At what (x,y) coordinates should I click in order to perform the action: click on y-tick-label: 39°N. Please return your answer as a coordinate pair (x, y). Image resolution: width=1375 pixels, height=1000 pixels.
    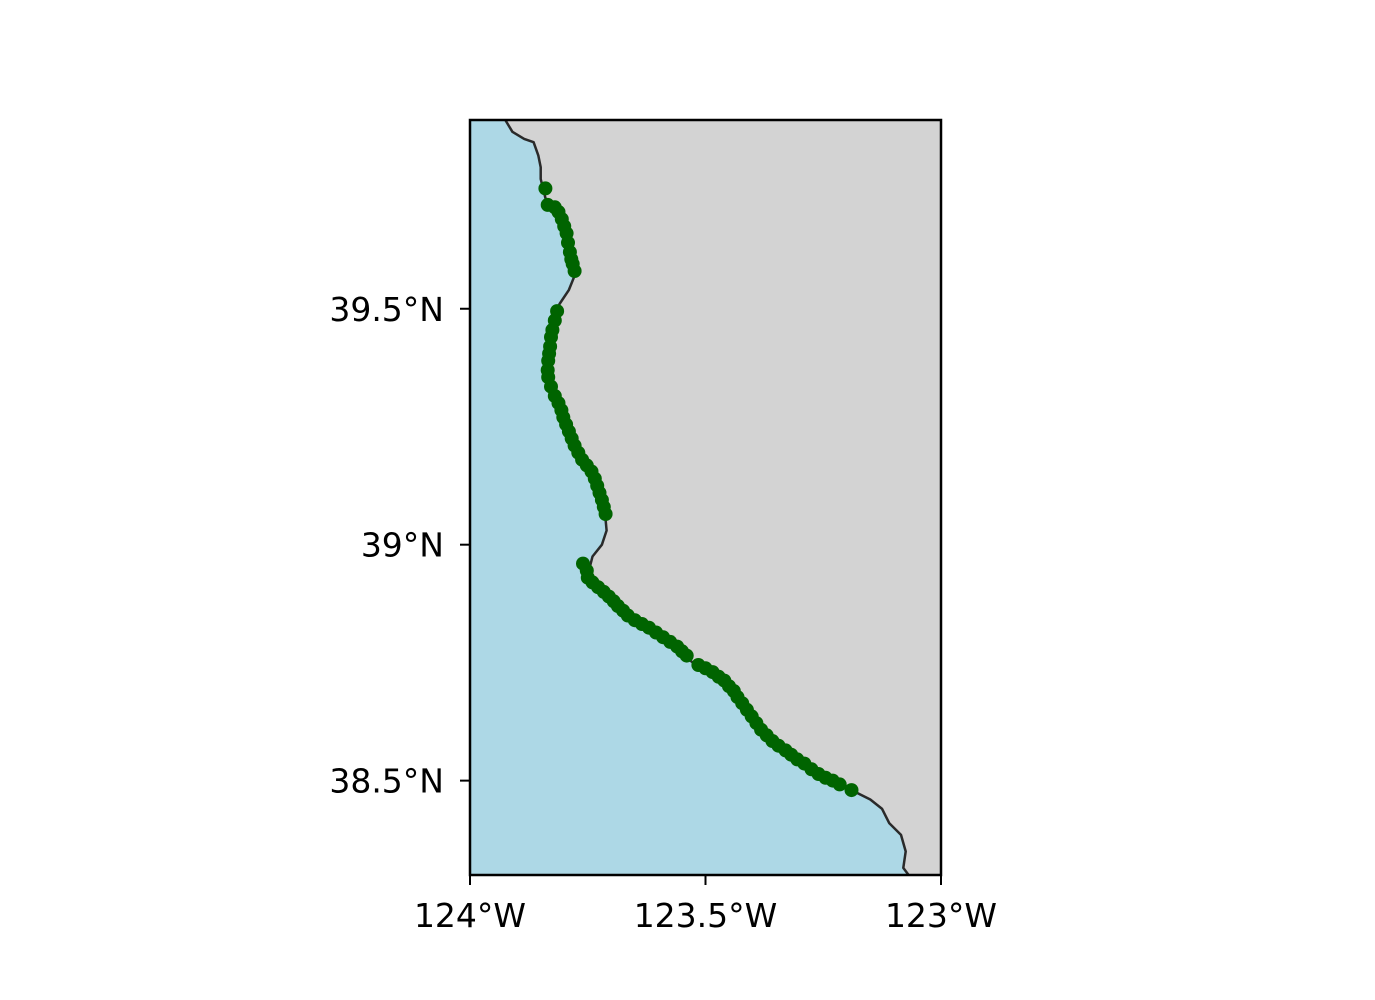
    Looking at the image, I should click on (402, 545).